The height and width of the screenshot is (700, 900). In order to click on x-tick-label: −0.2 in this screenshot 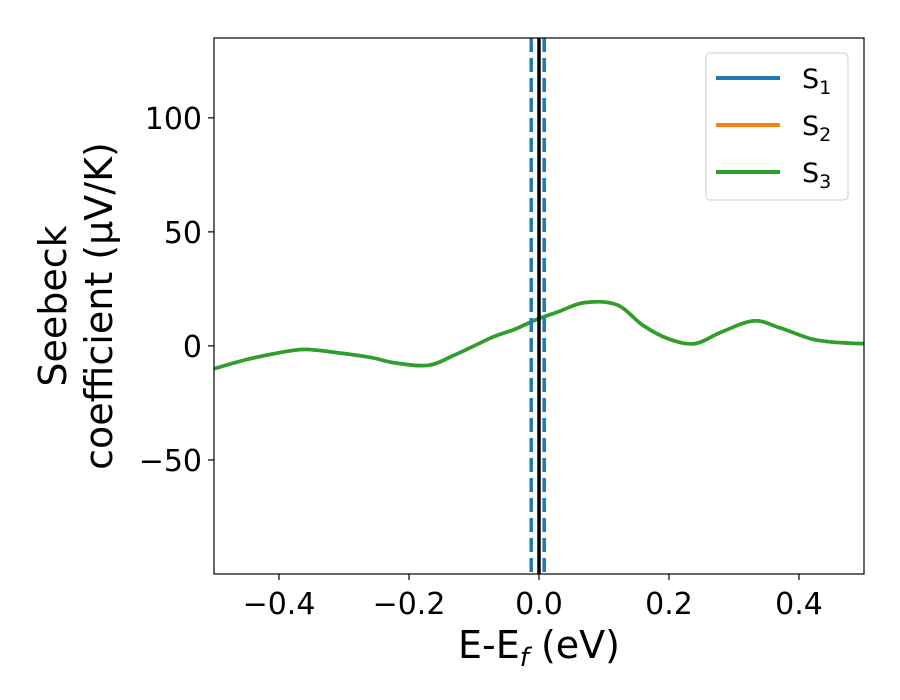, I will do `click(409, 604)`.